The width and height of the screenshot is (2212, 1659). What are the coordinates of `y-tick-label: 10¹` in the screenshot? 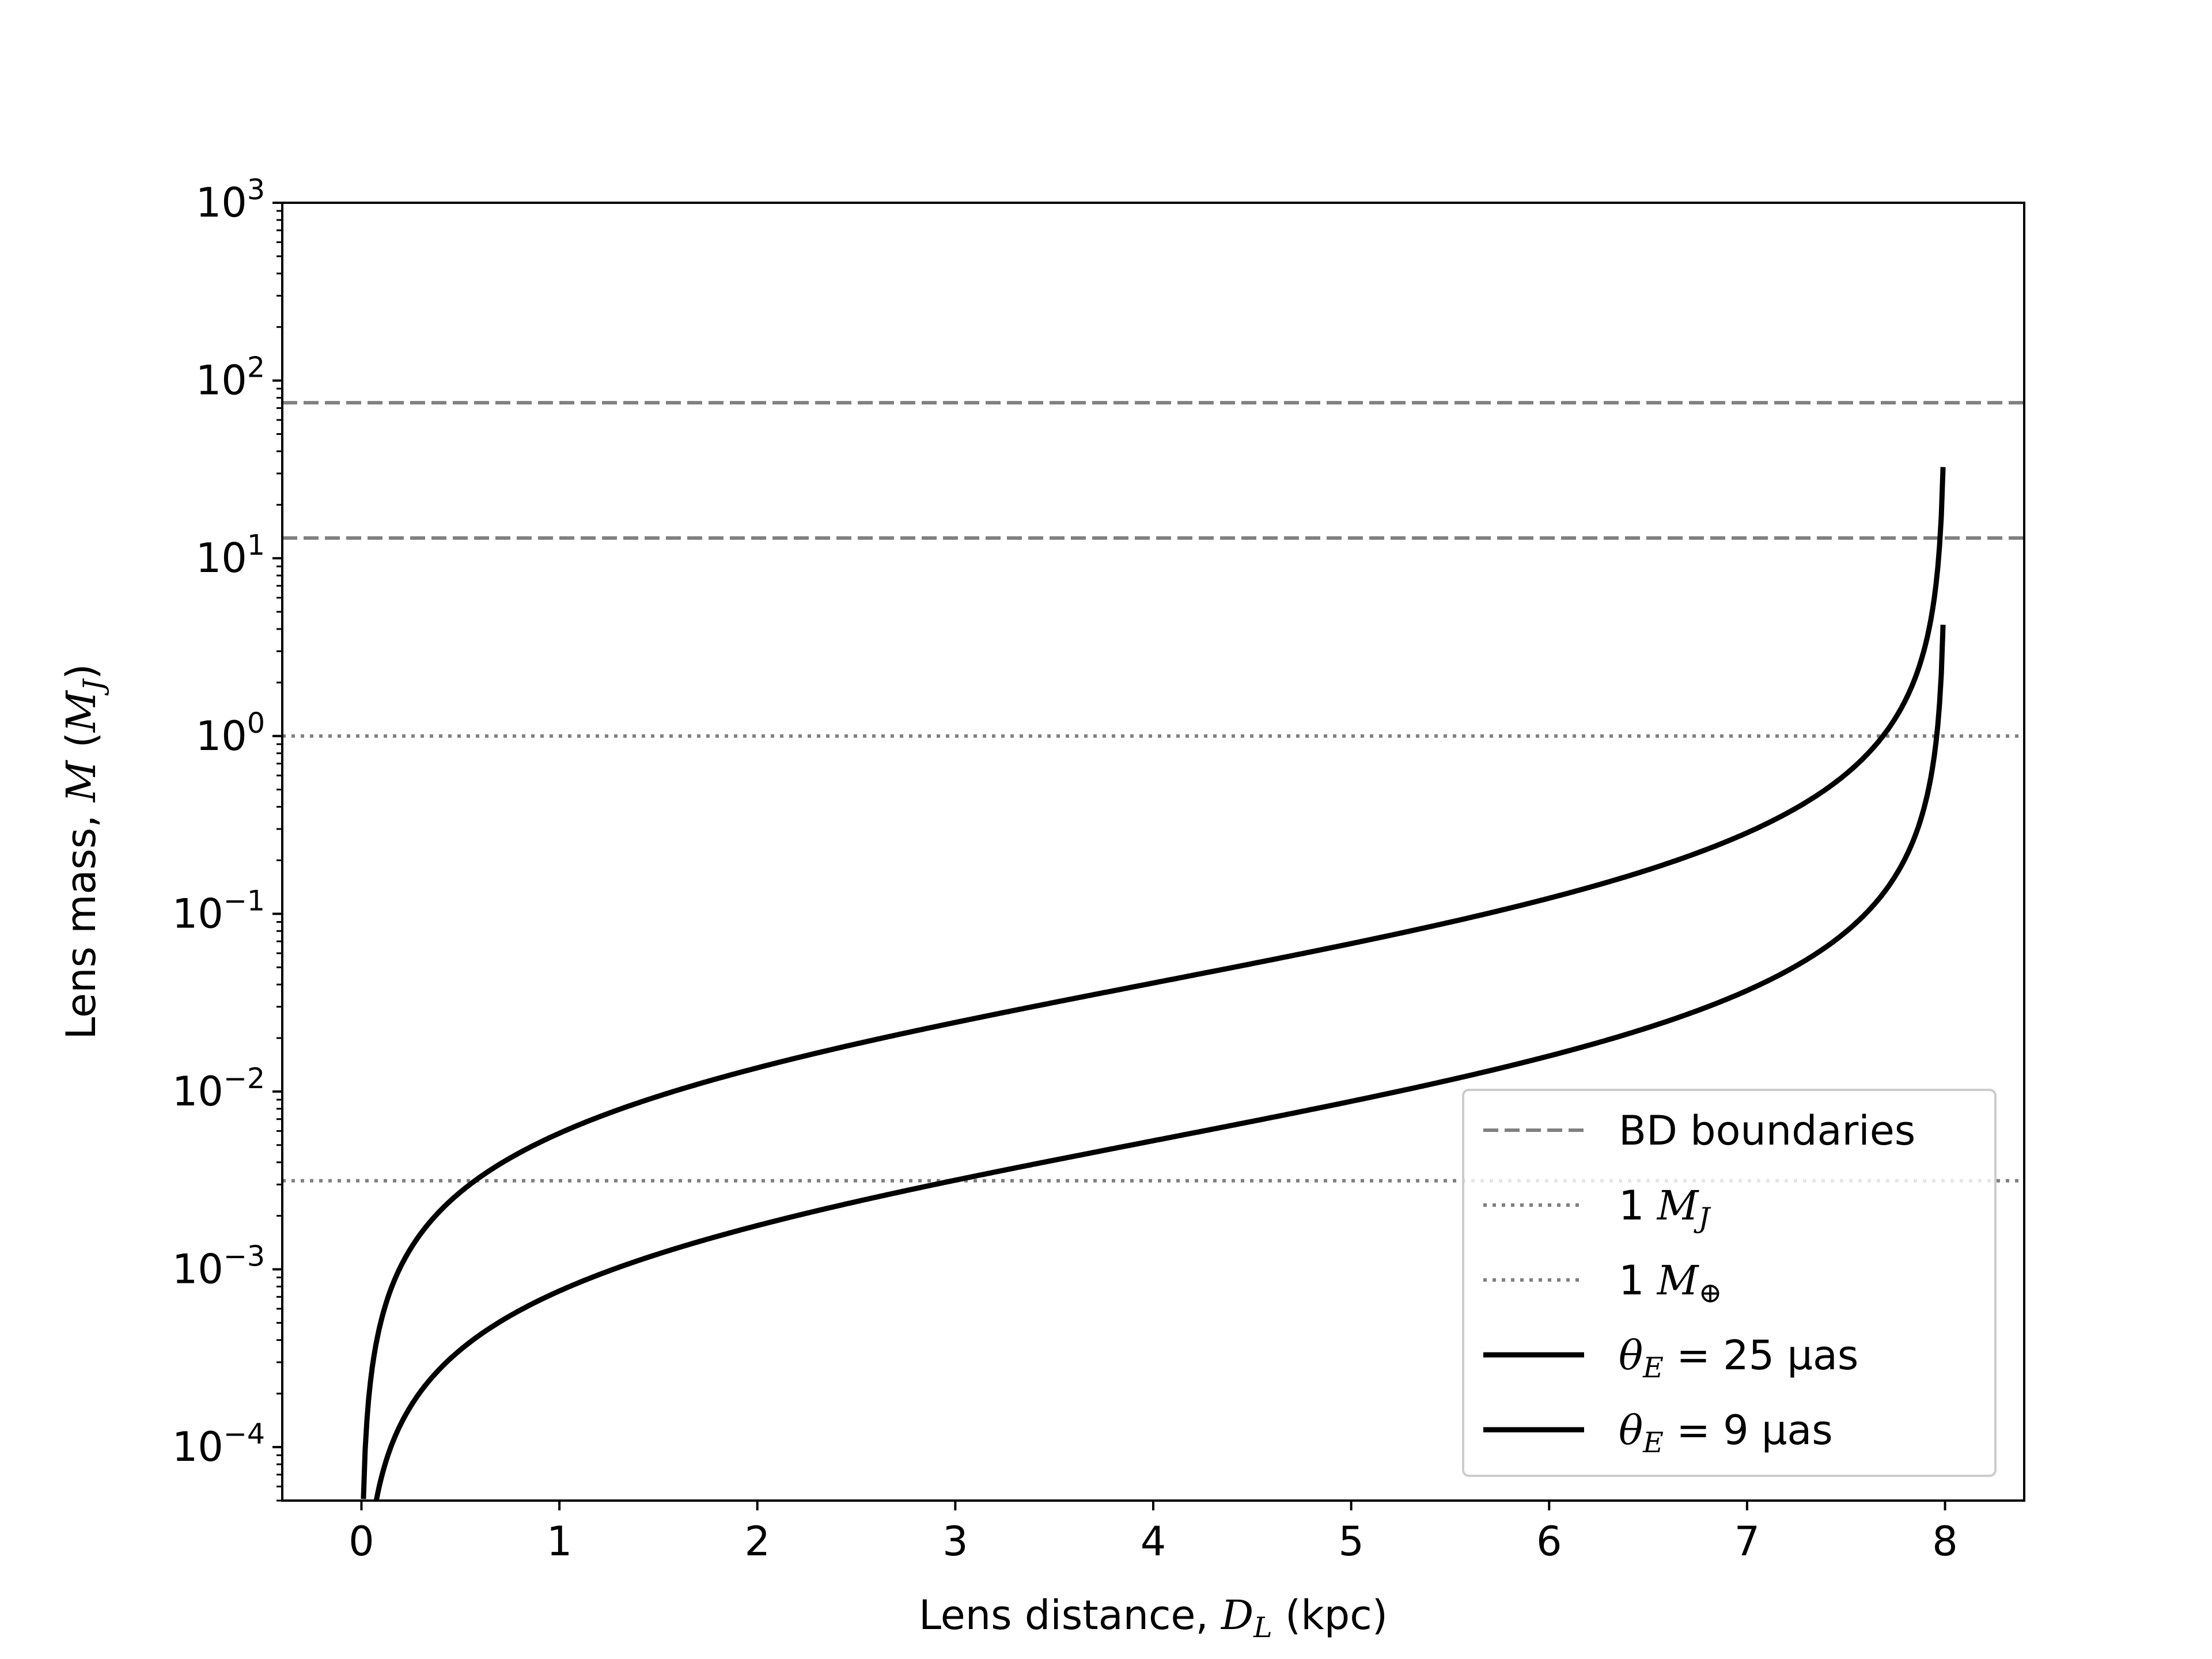 It's located at (230, 555).